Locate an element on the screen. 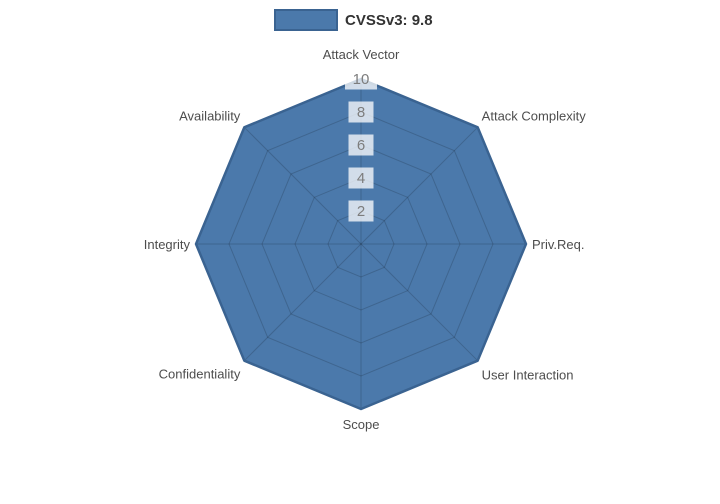 Image resolution: width=720 pixels, height=504 pixels. tick-label: 2 is located at coordinates (361, 211).